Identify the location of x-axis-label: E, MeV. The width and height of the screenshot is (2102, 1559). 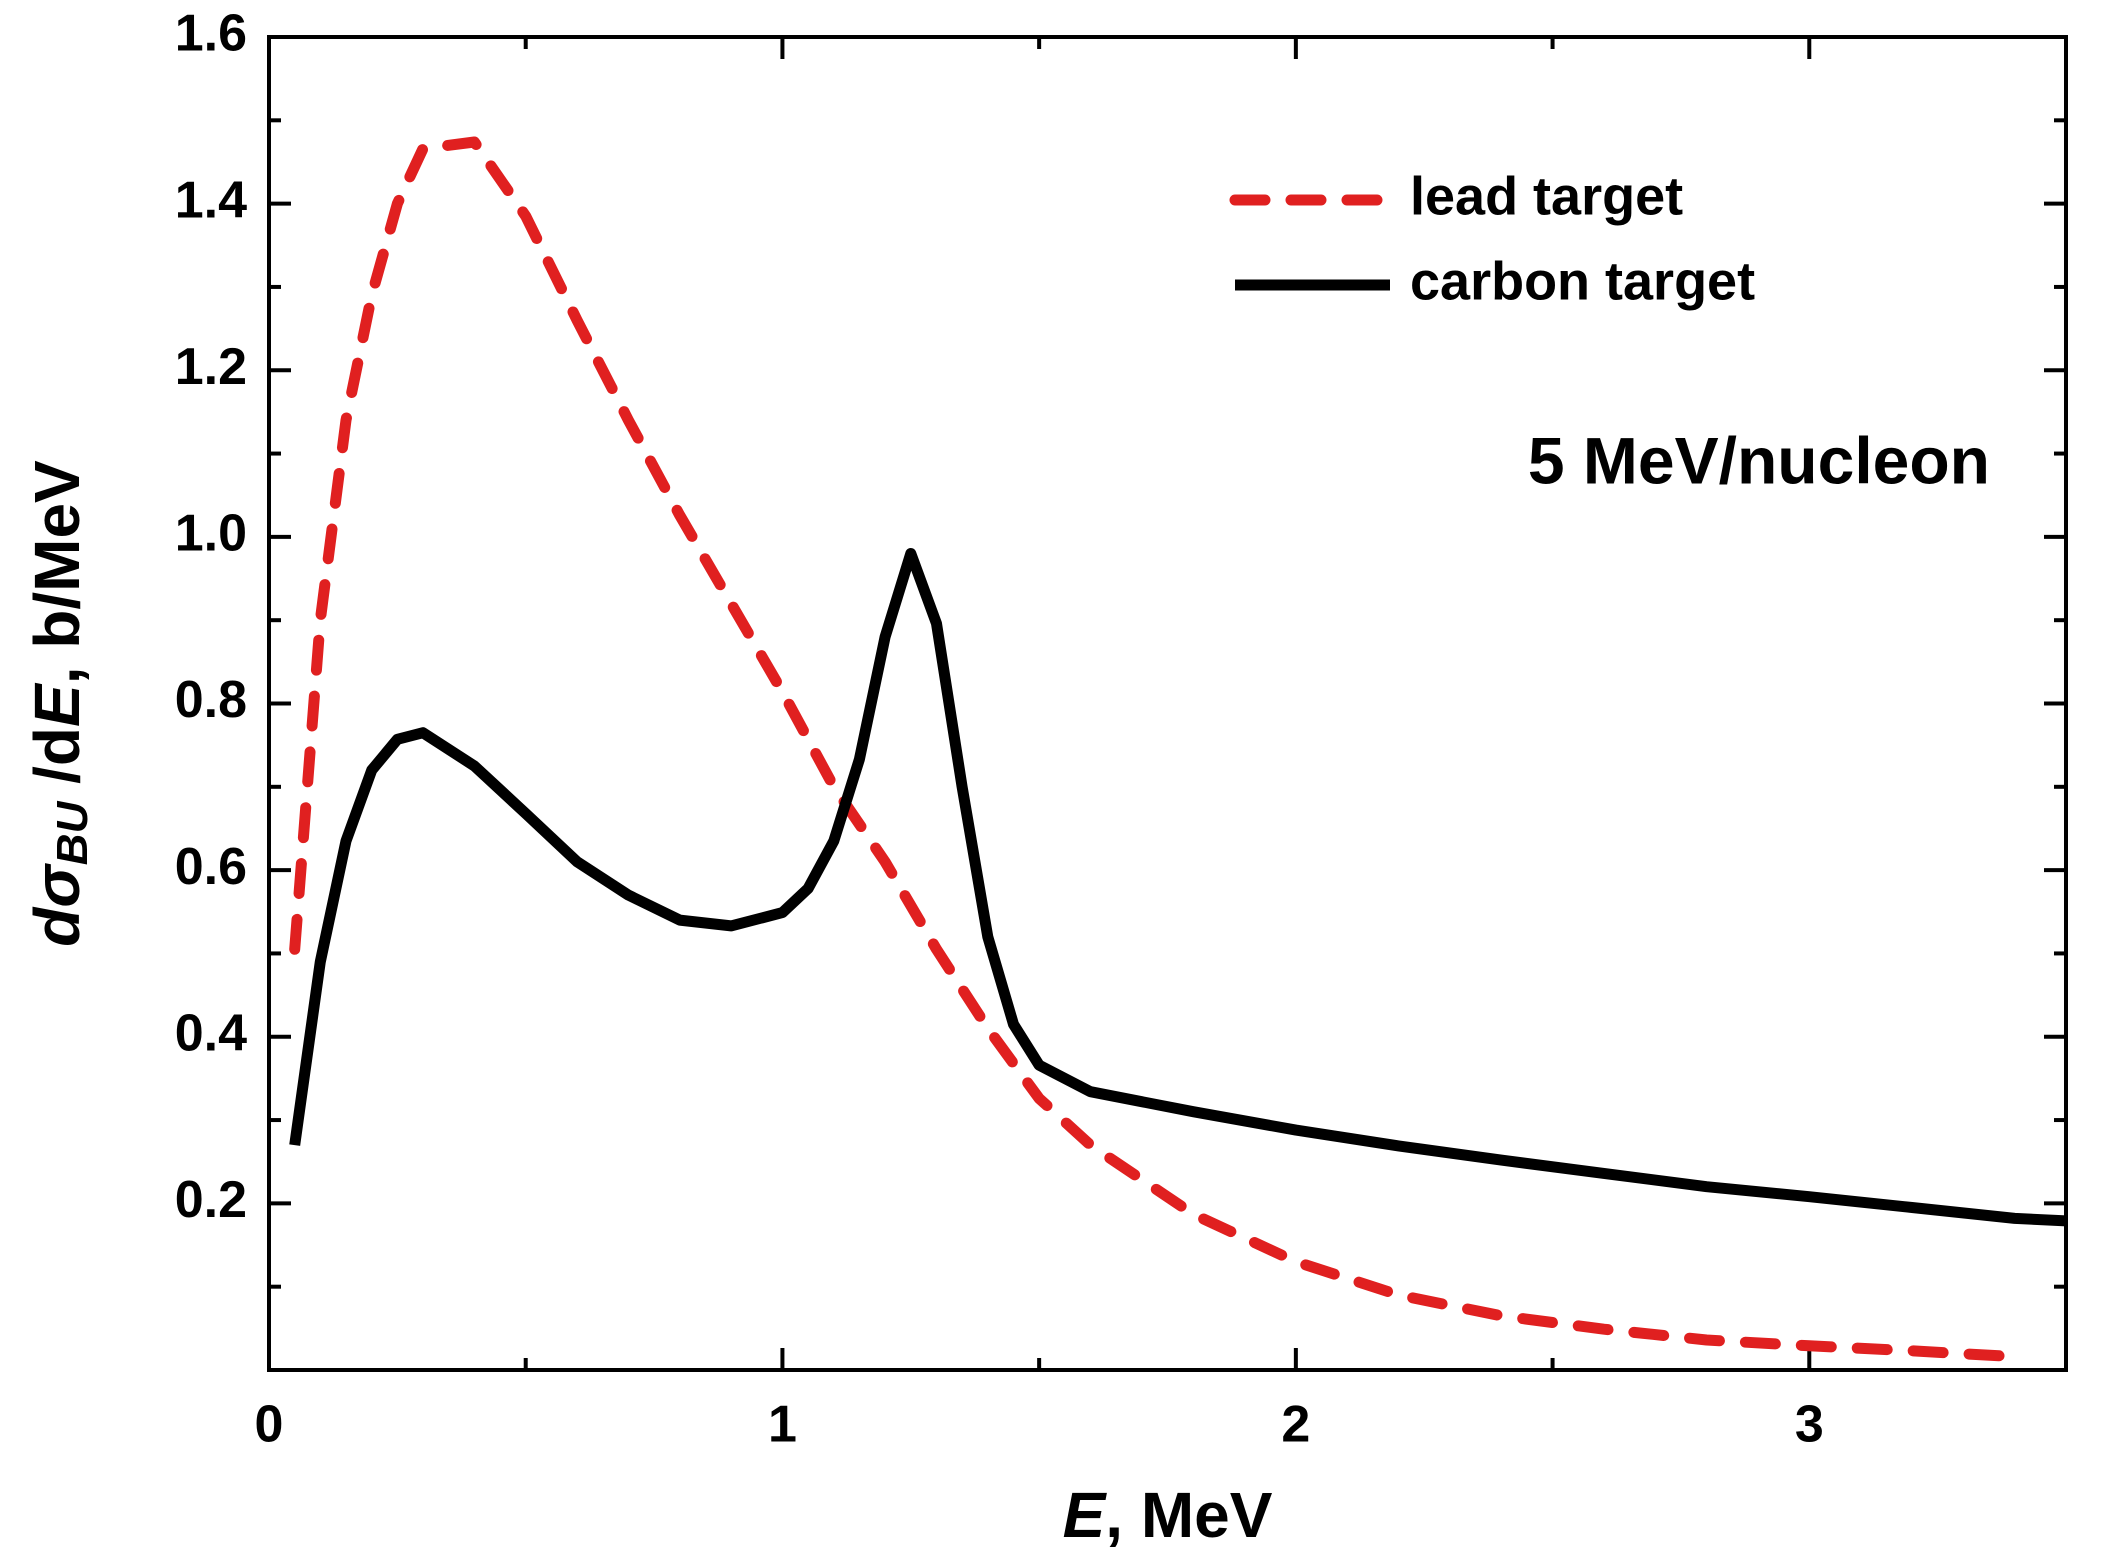
(1168, 1515).